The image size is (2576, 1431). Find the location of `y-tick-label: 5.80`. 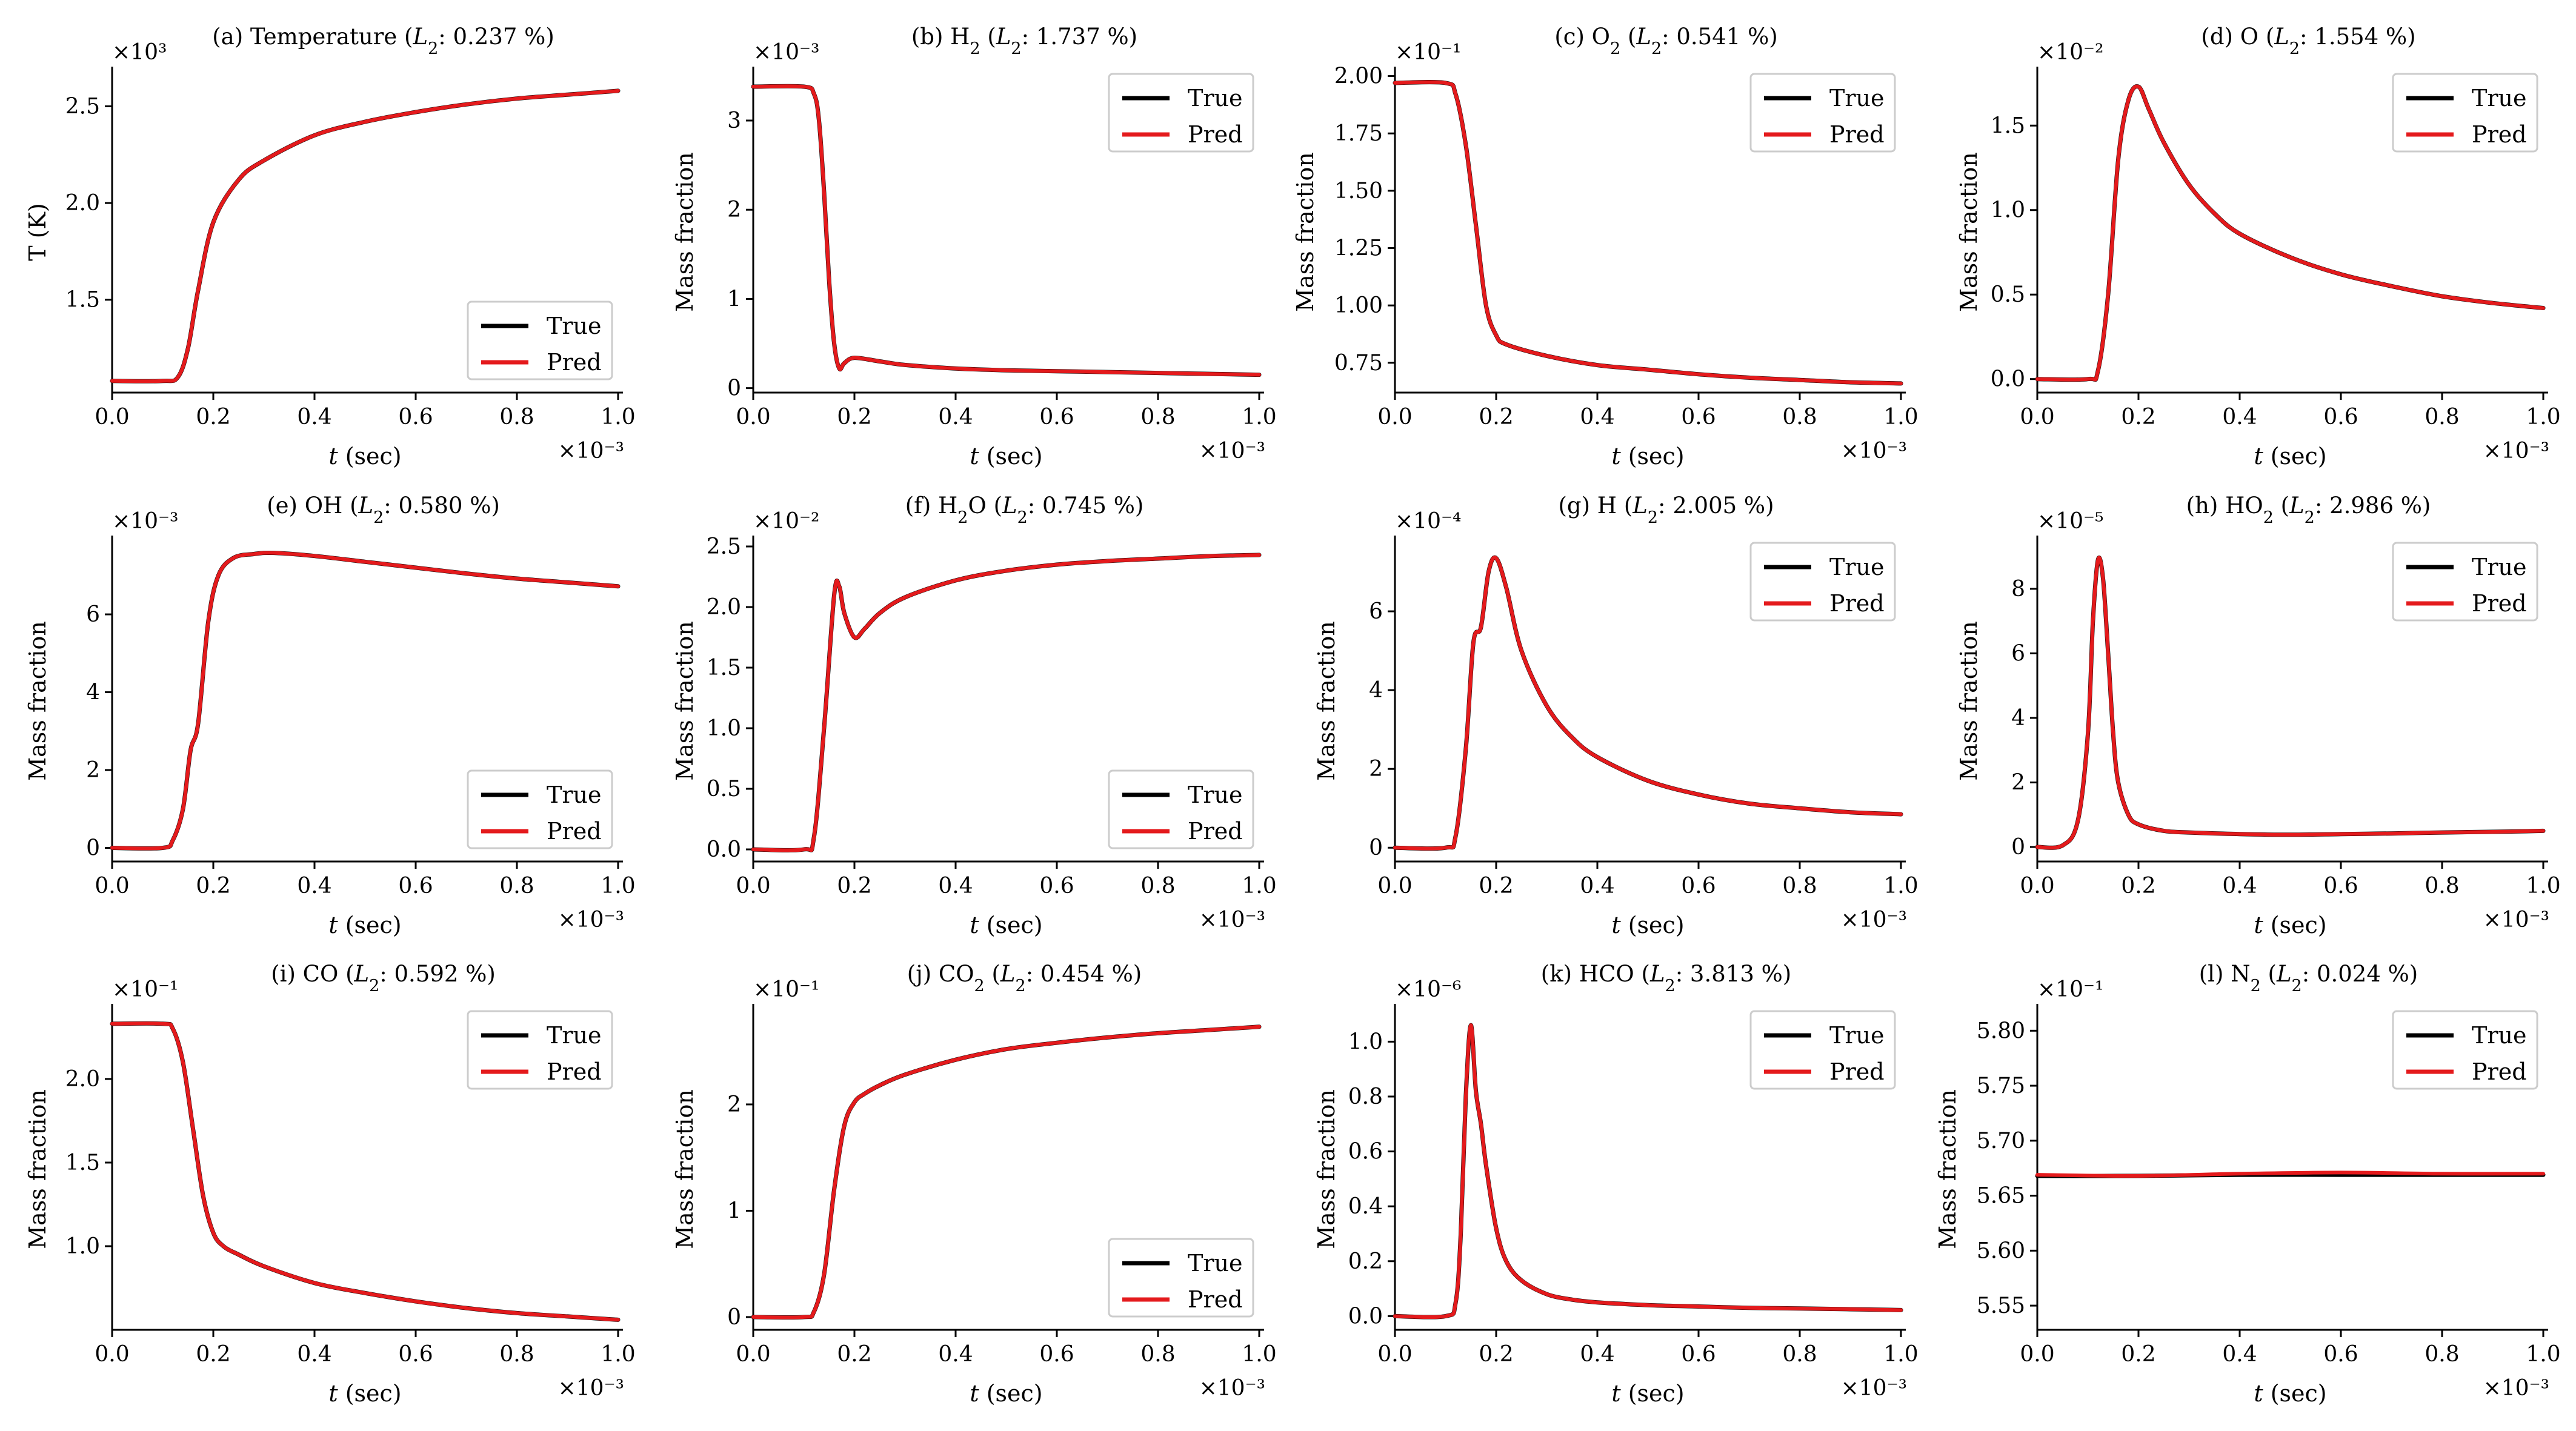

y-tick-label: 5.80 is located at coordinates (2001, 1030).